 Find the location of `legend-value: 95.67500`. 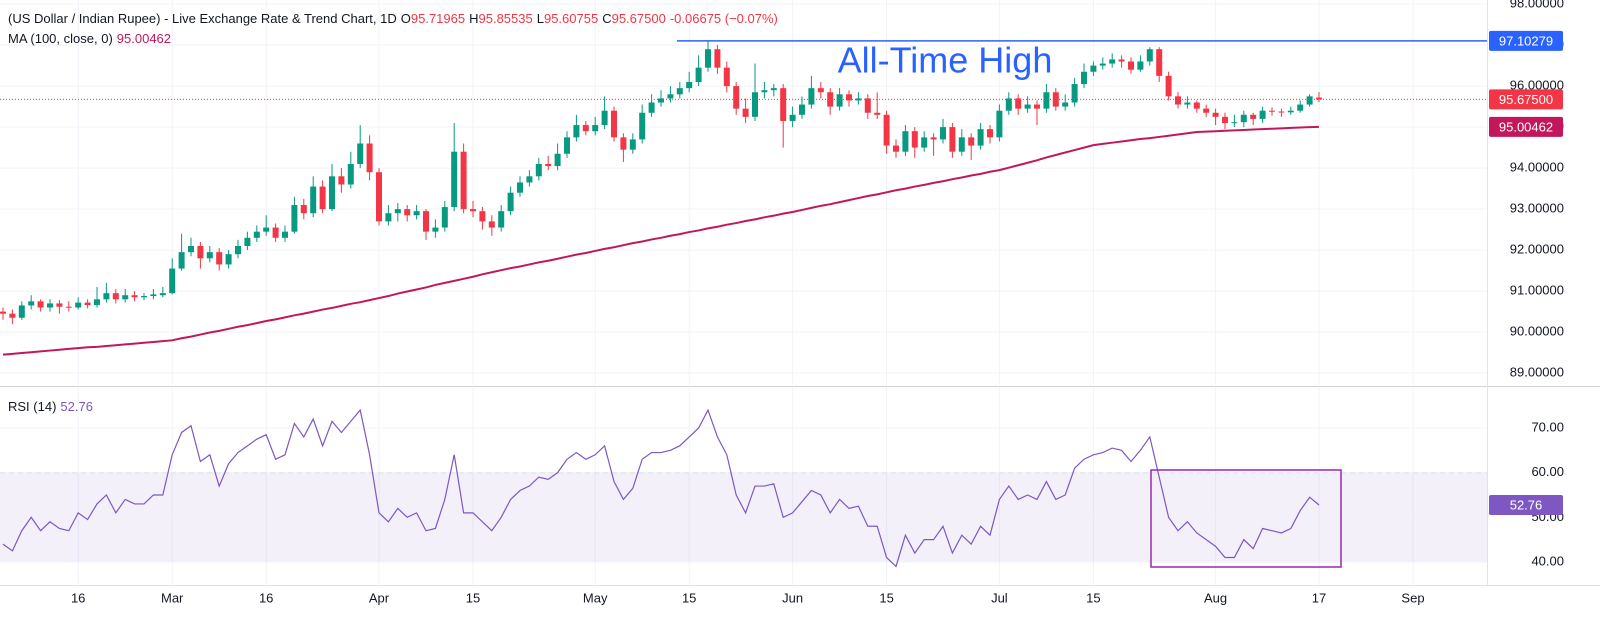

legend-value: 95.67500 is located at coordinates (638, 18).